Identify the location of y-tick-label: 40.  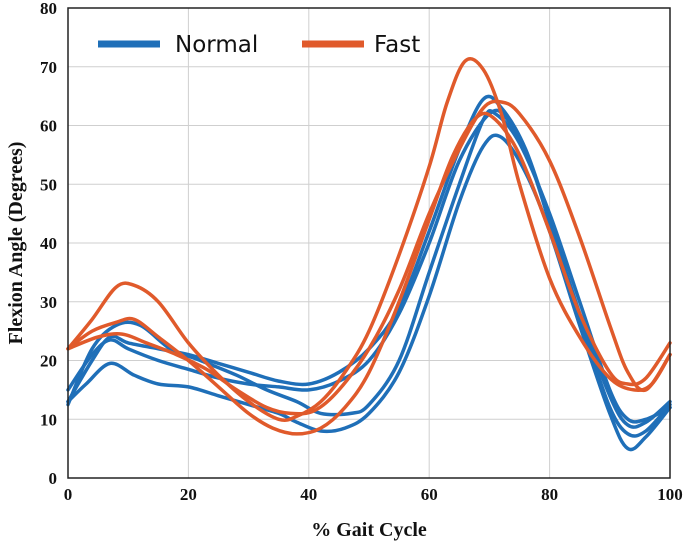
(48, 243).